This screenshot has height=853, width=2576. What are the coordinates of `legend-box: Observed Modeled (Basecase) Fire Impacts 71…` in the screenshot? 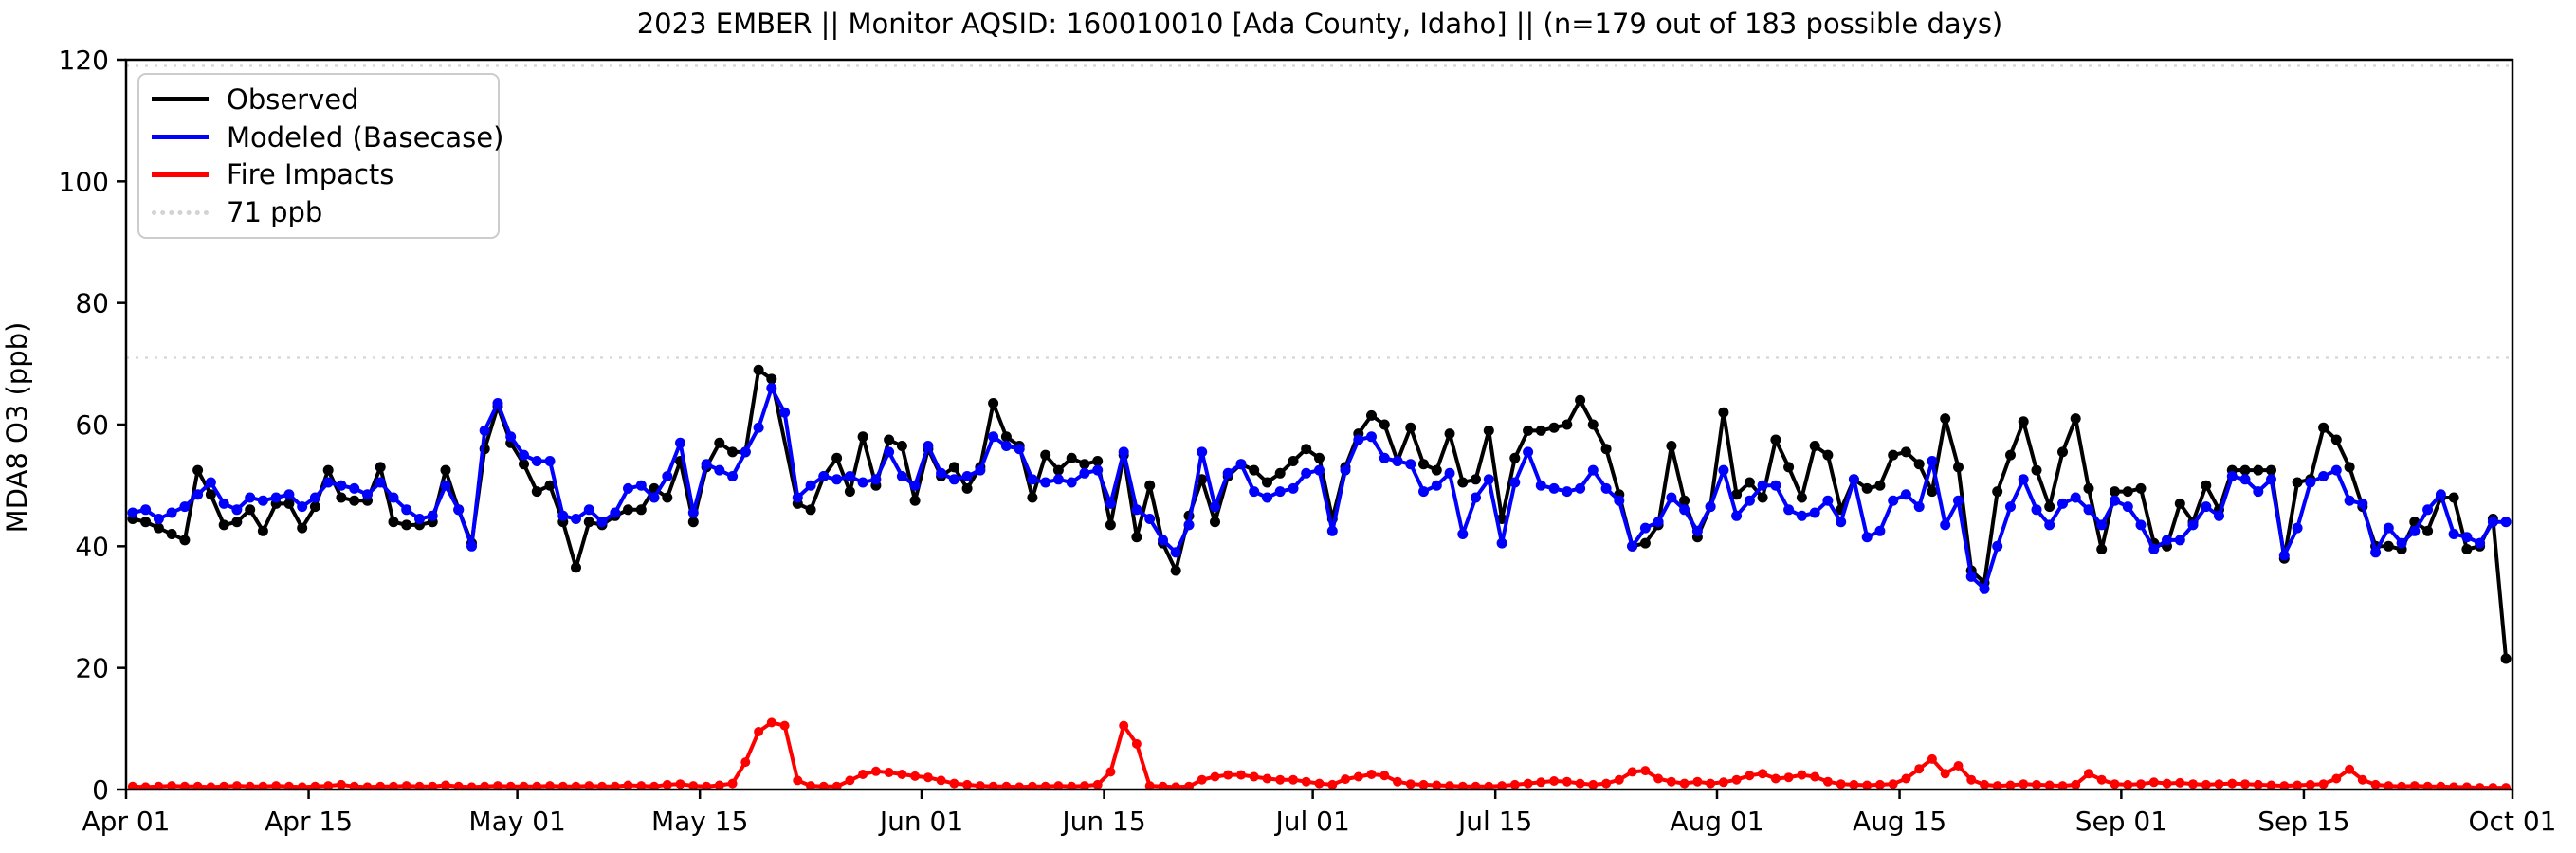 It's located at (320, 156).